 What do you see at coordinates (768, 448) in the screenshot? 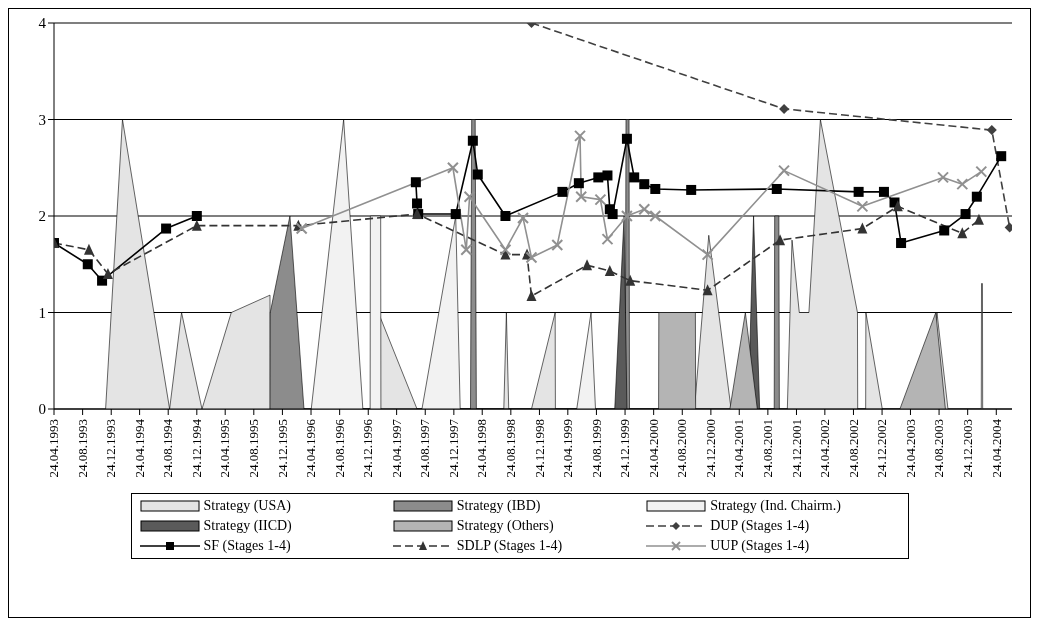
I see `x-tick-label: 24.08.2001` at bounding box center [768, 448].